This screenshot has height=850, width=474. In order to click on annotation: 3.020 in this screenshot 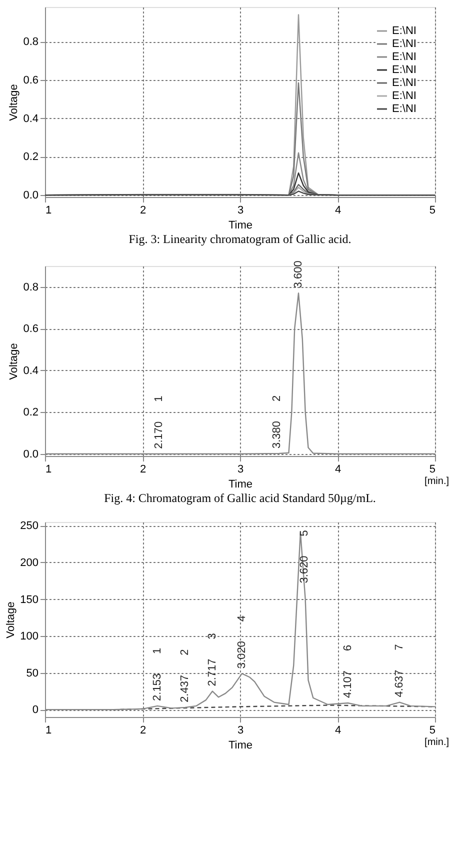, I will do `click(242, 655)`.